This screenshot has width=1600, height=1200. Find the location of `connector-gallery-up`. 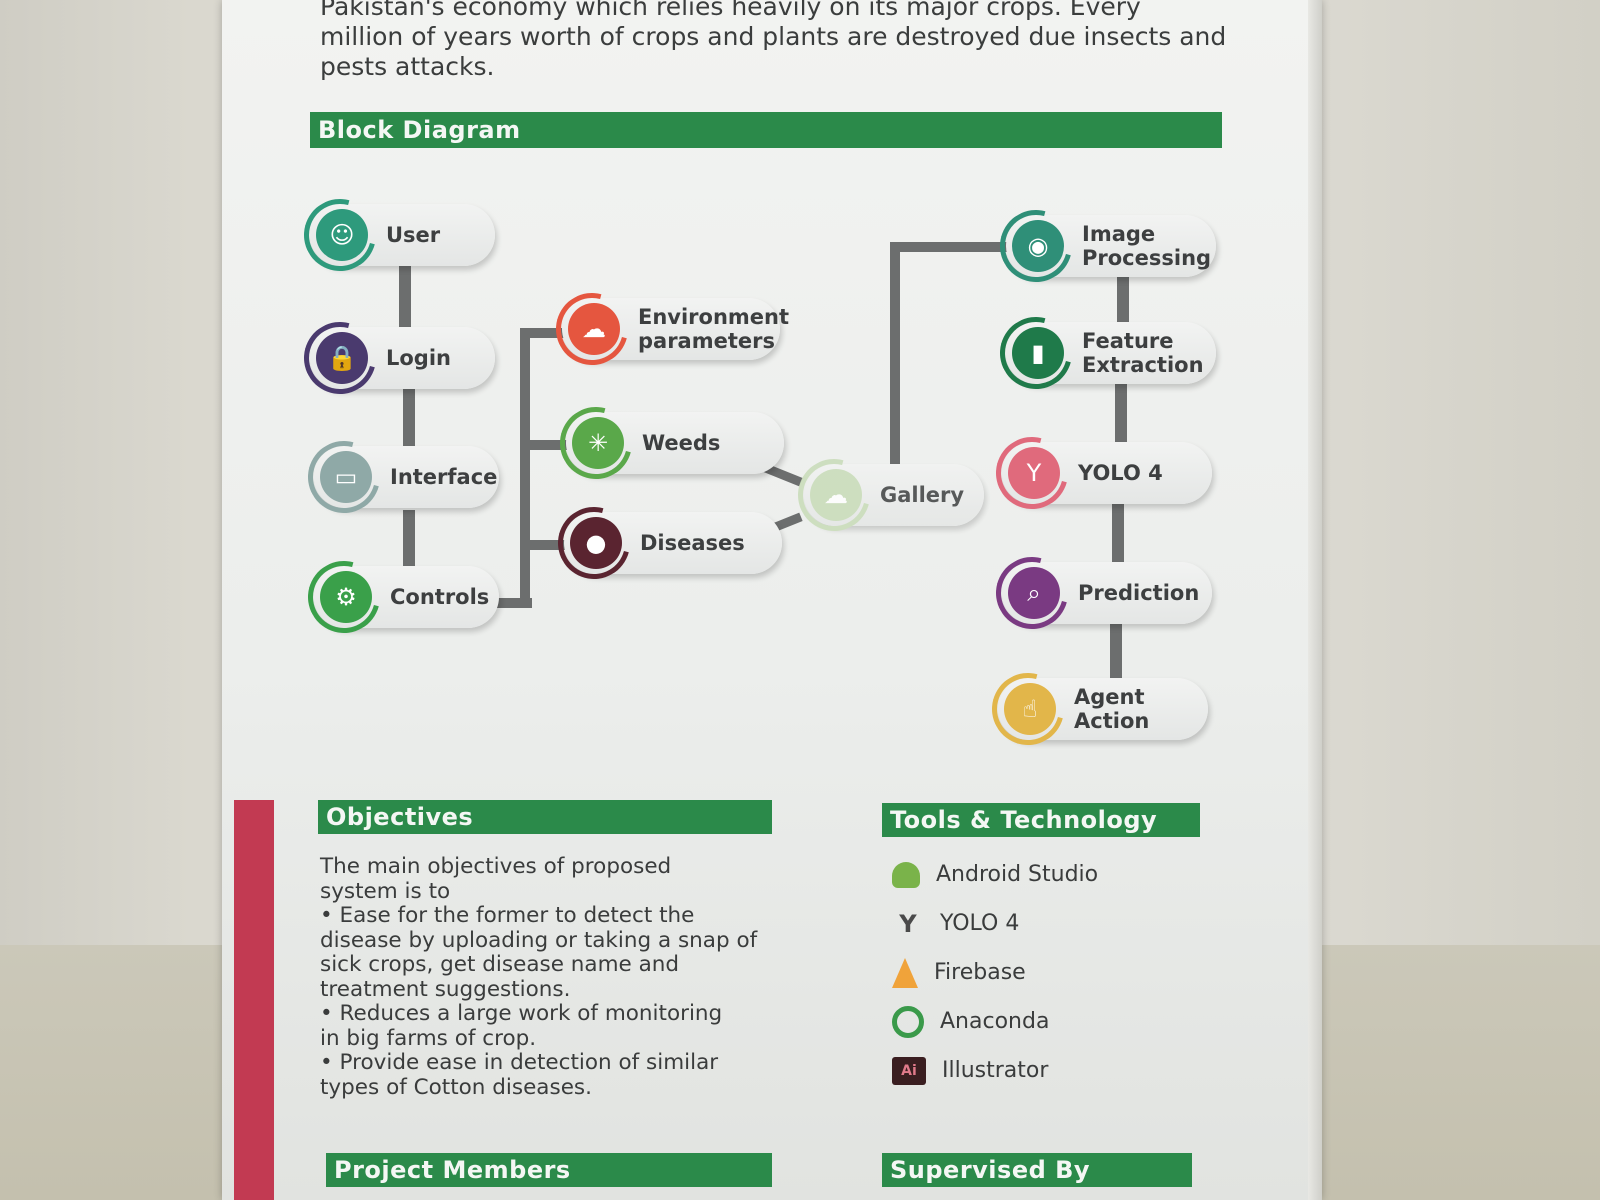

connector-gallery-up is located at coordinates (895, 353).